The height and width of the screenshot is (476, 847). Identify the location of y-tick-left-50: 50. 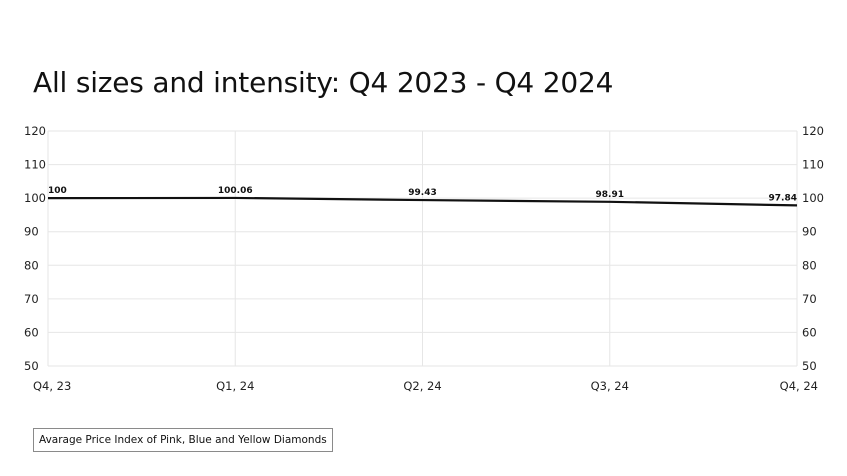
(31, 366).